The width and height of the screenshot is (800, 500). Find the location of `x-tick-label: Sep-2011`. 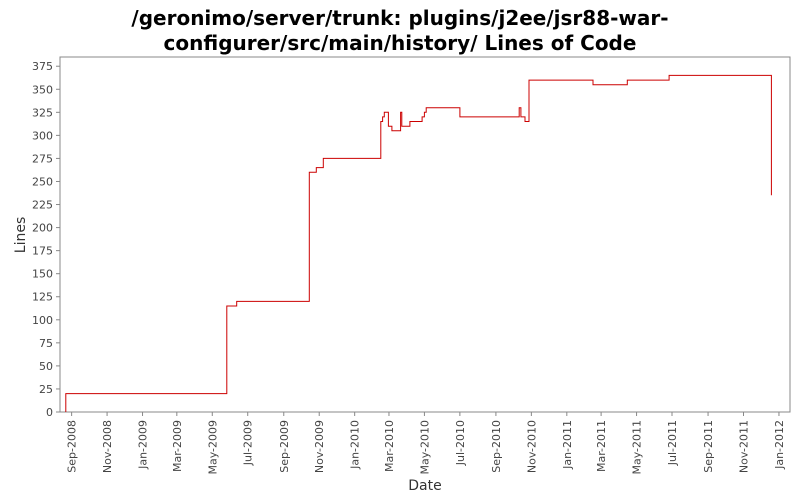

x-tick-label: Sep-2011 is located at coordinates (708, 446).